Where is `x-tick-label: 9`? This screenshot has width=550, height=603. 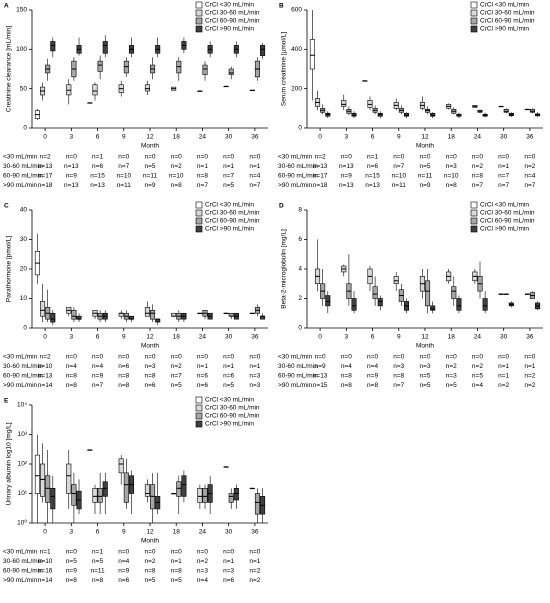
x-tick-label: 9 is located at coordinates (399, 337).